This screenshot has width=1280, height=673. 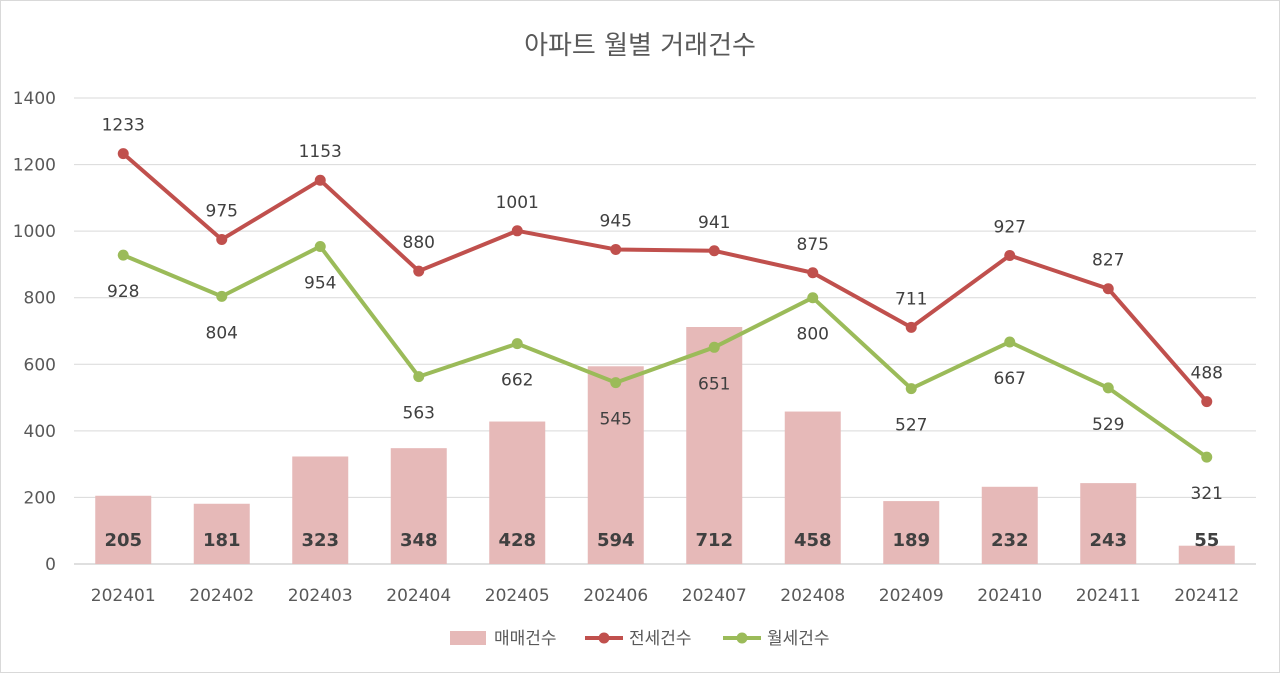 What do you see at coordinates (221, 596) in the screenshot?
I see `x-tick-label: 202402` at bounding box center [221, 596].